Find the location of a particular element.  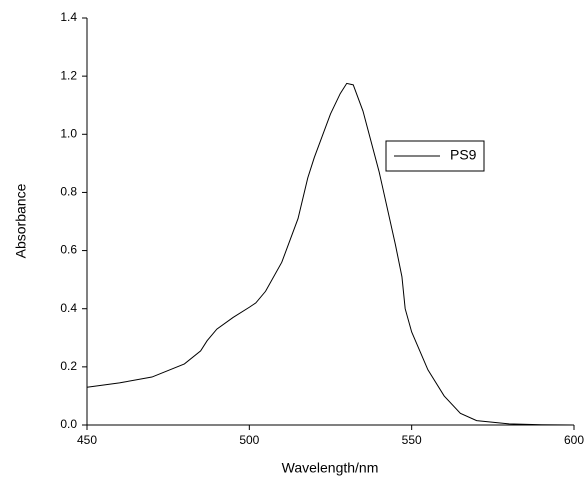

y-tick-label: 0.0 is located at coordinates (68, 424).